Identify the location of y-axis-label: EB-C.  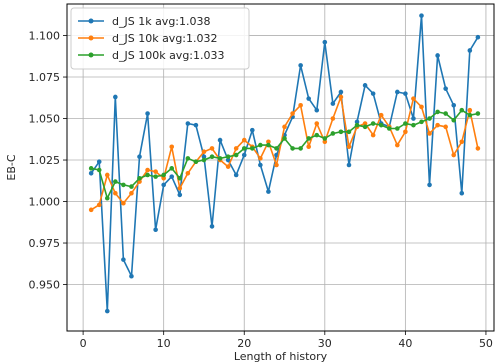
(11, 167).